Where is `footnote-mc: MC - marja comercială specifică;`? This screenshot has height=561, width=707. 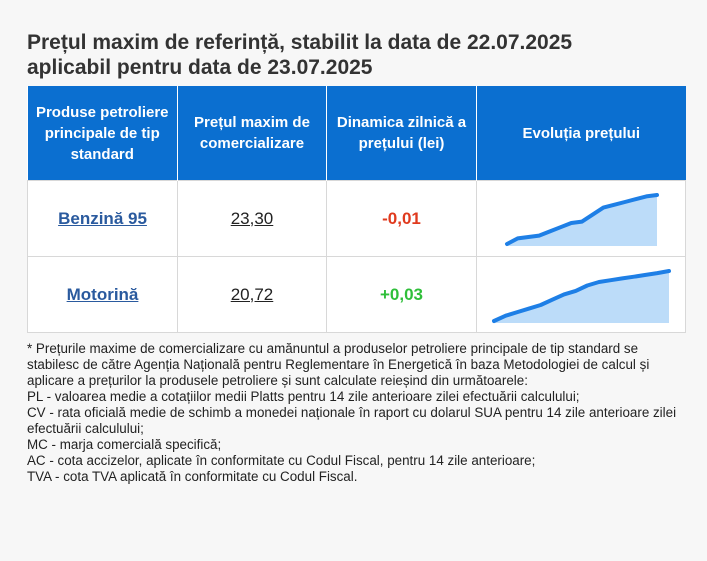 footnote-mc: MC - marja comercială specifică; is located at coordinates (124, 444).